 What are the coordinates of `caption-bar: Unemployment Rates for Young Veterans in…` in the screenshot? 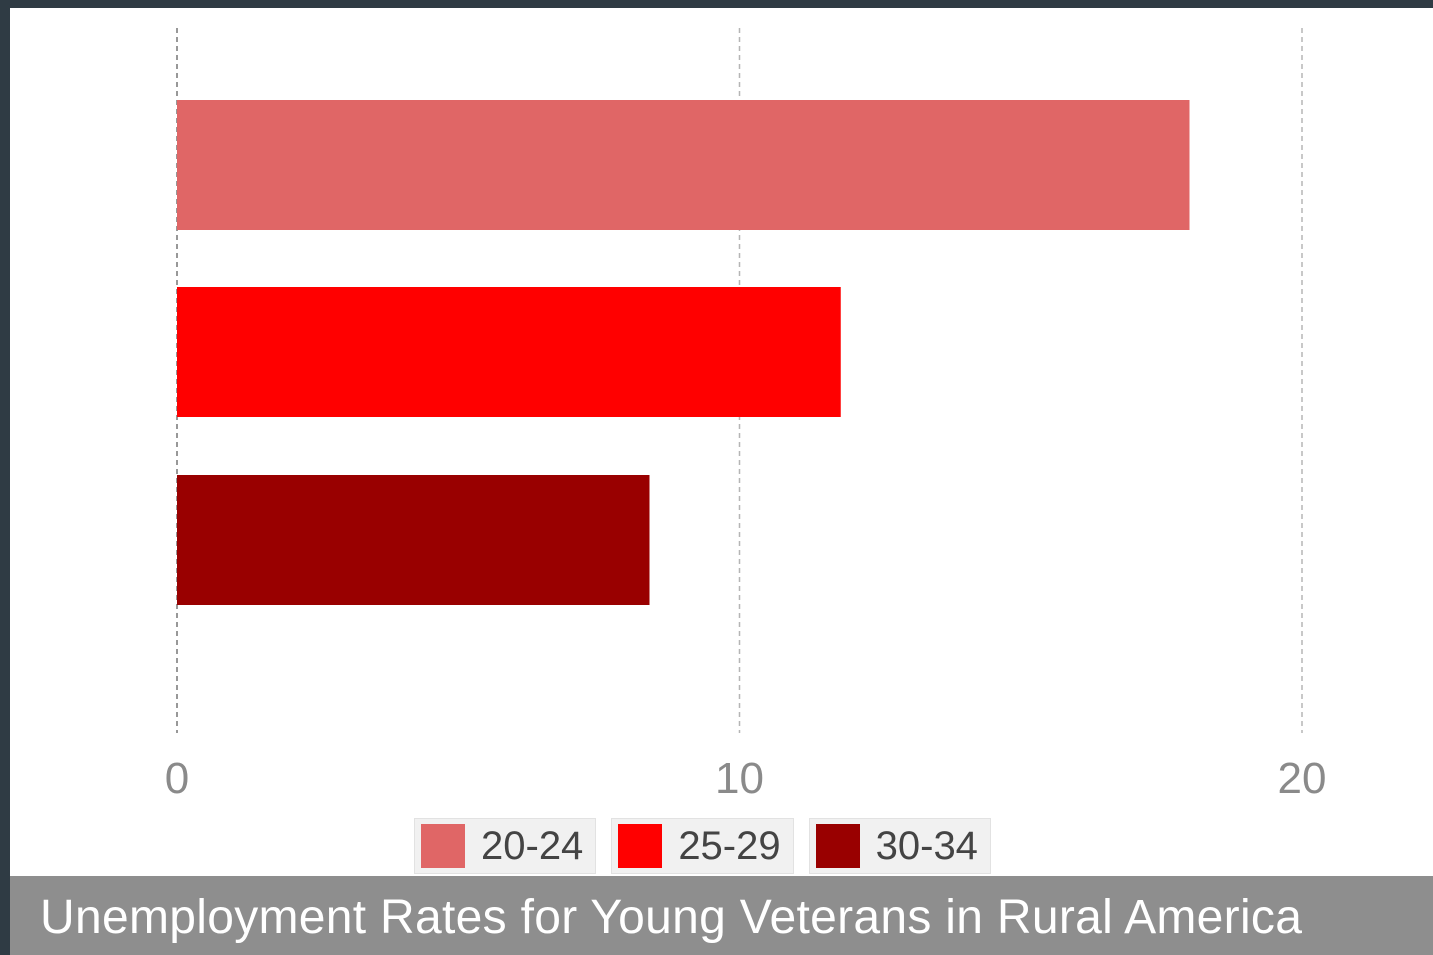 It's located at (721, 915).